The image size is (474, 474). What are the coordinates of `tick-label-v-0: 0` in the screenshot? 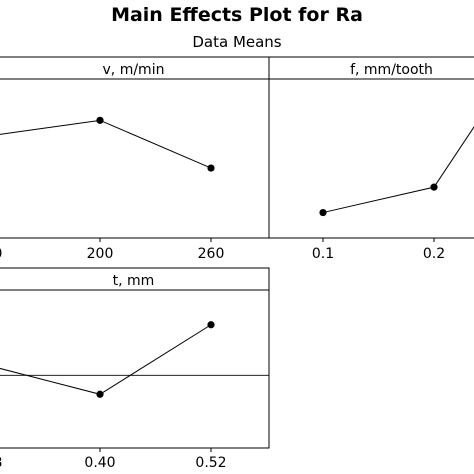 It's located at (1, 254).